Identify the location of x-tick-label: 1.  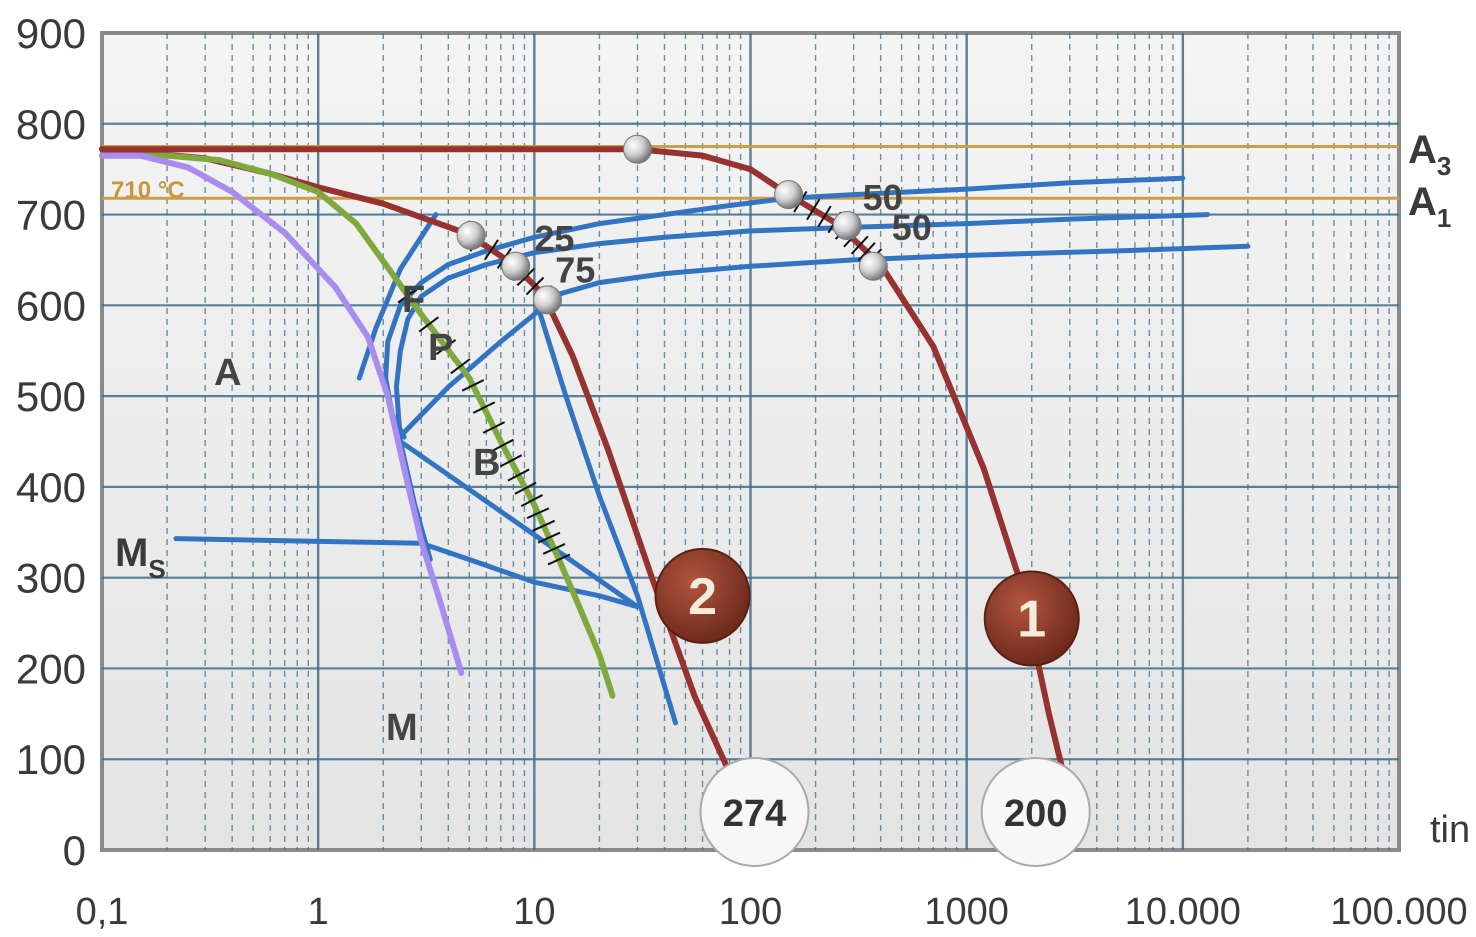
(318, 912).